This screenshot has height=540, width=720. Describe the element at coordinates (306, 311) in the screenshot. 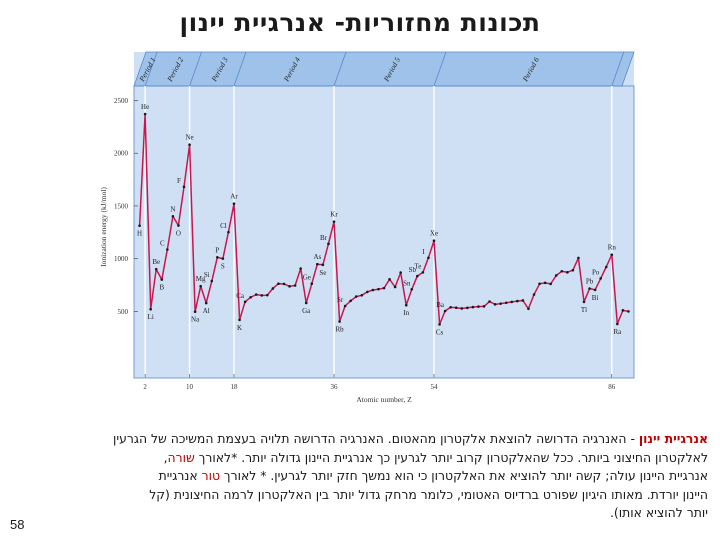

I see `element-label: Ga` at that location.